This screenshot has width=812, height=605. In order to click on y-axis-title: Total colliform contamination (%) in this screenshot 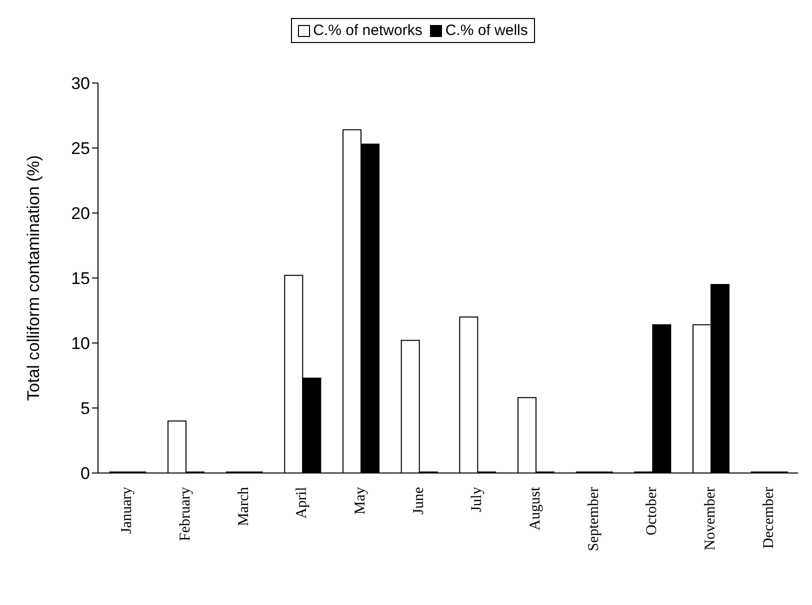, I will do `click(34, 278)`.